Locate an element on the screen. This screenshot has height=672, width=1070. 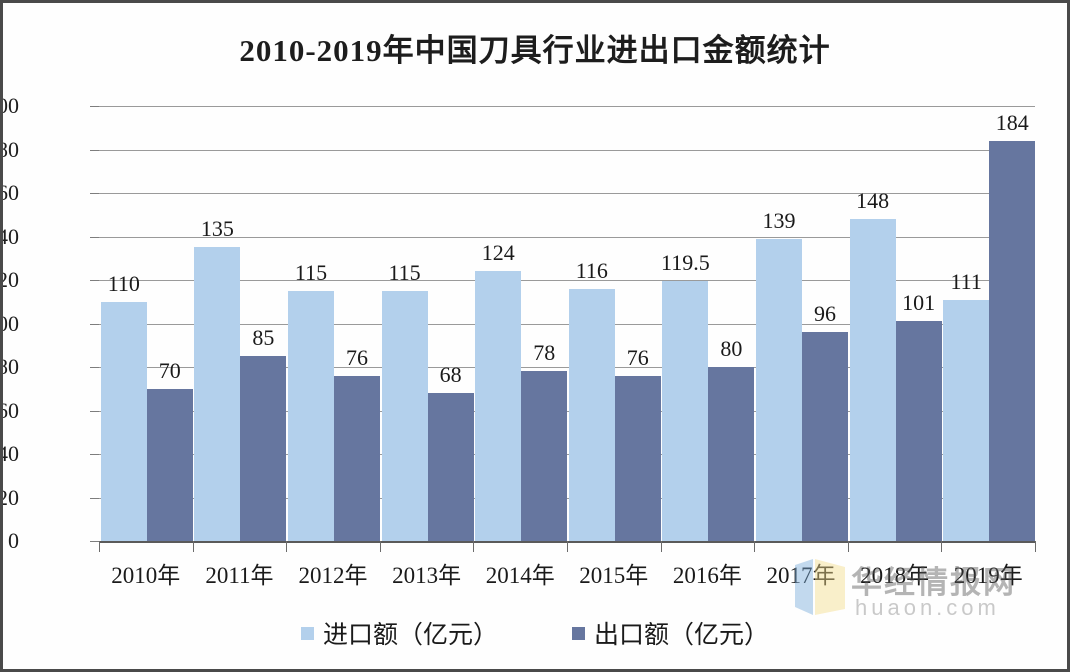
x-axis-tick-label: 2017年 is located at coordinates (801, 575).